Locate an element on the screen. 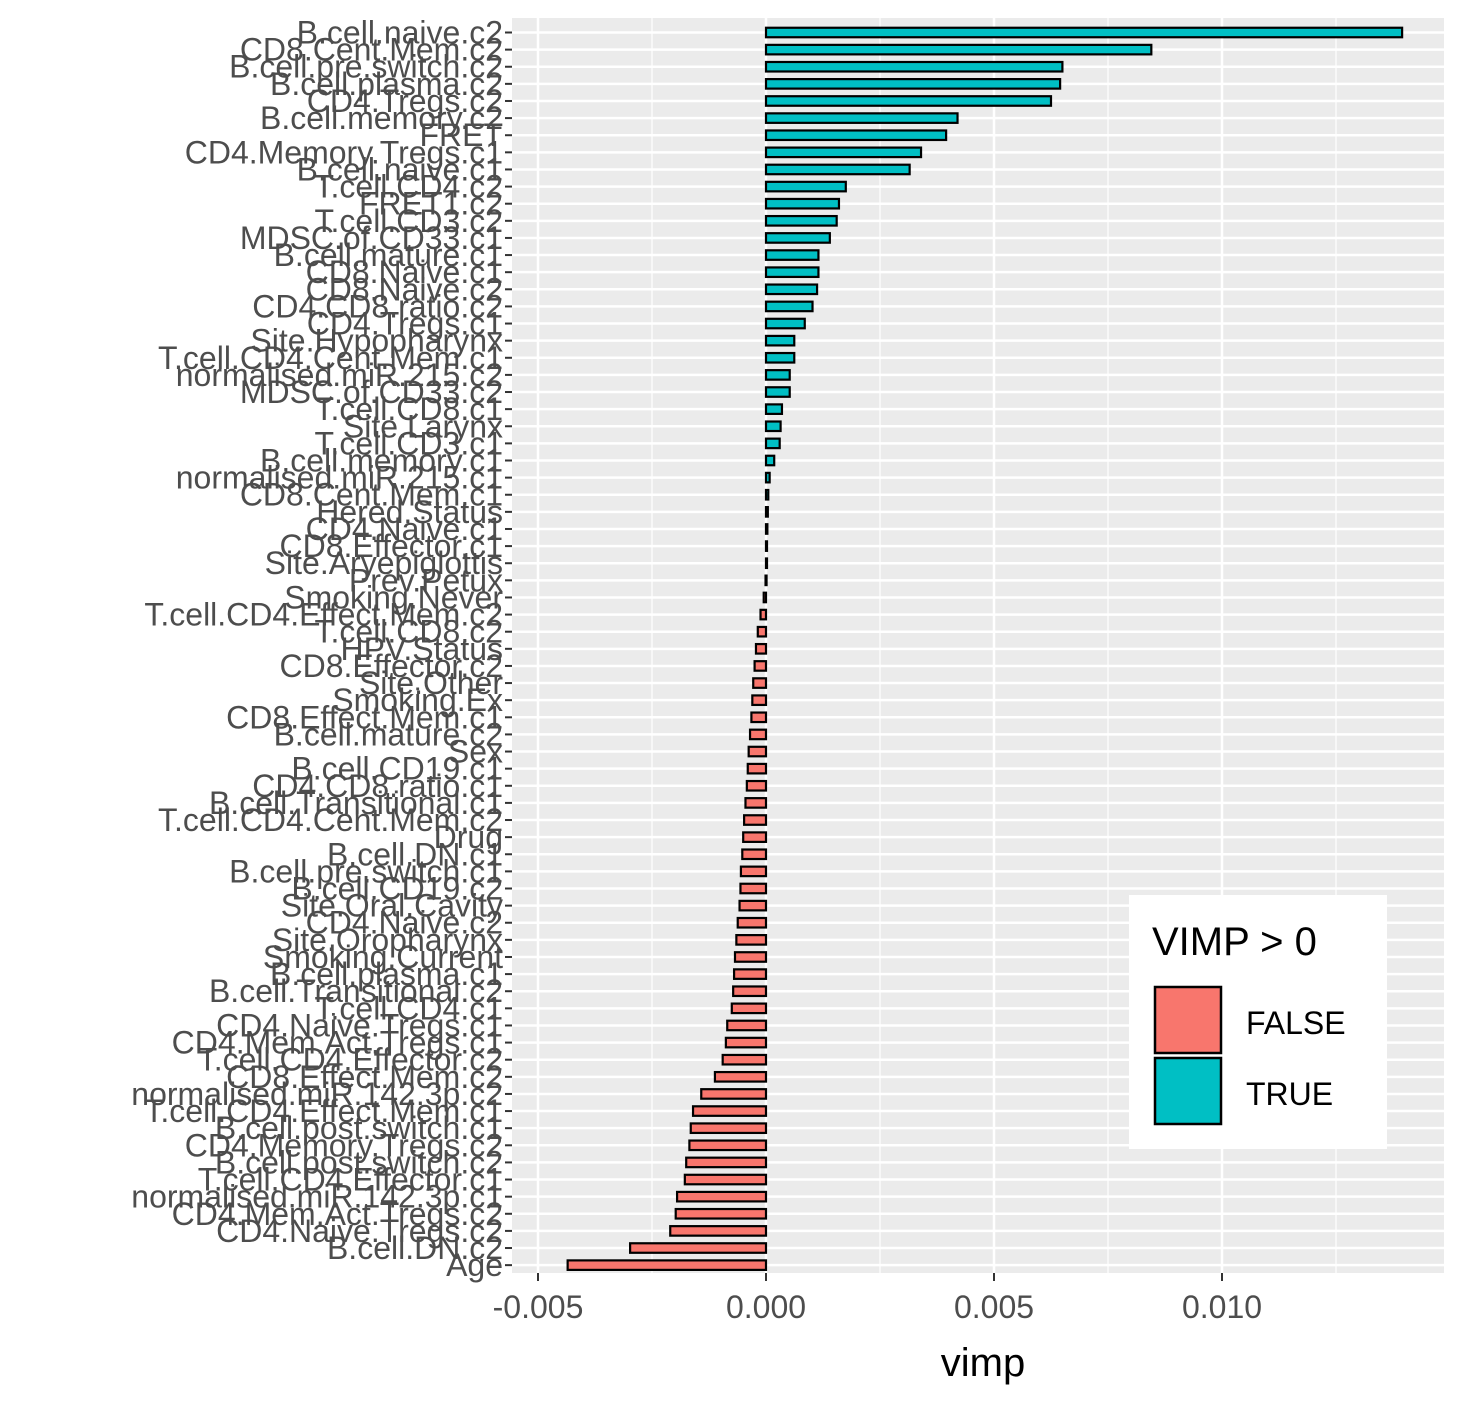 Image resolution: width=1465 pixels, height=1409 pixels. y-tick-label: B.cell.CD19.c1 is located at coordinates (397, 769).